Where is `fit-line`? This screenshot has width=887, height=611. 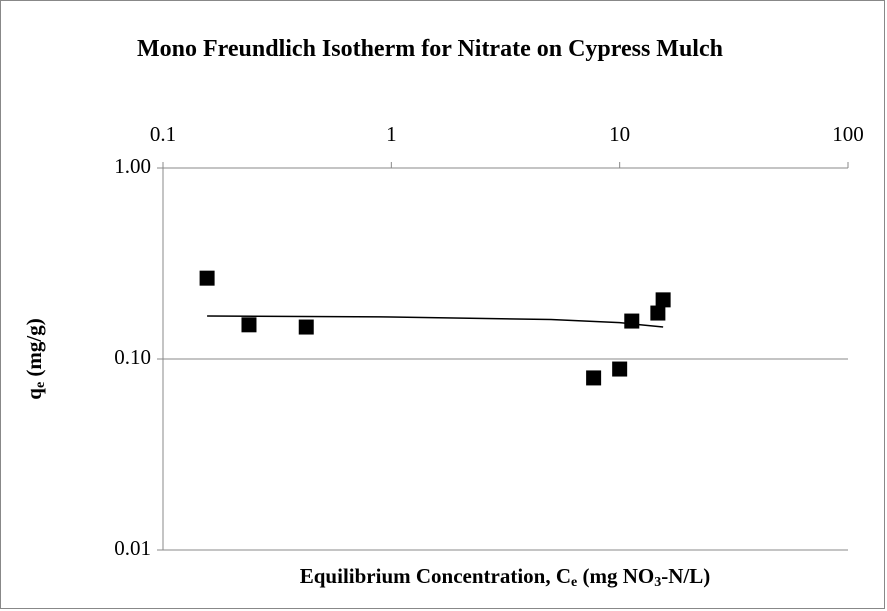
fit-line is located at coordinates (435, 321).